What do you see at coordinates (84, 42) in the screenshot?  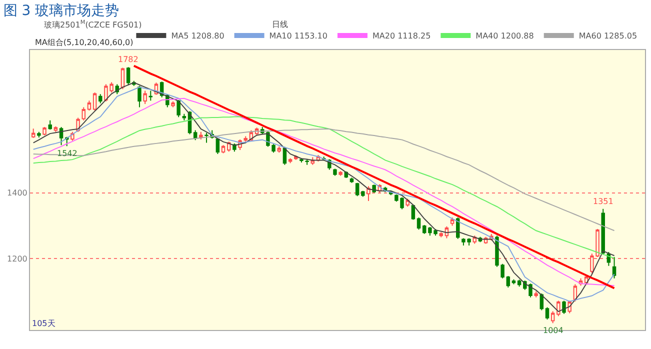 I see `text: MA组合(5,10,20,40,60,0)` at bounding box center [84, 42].